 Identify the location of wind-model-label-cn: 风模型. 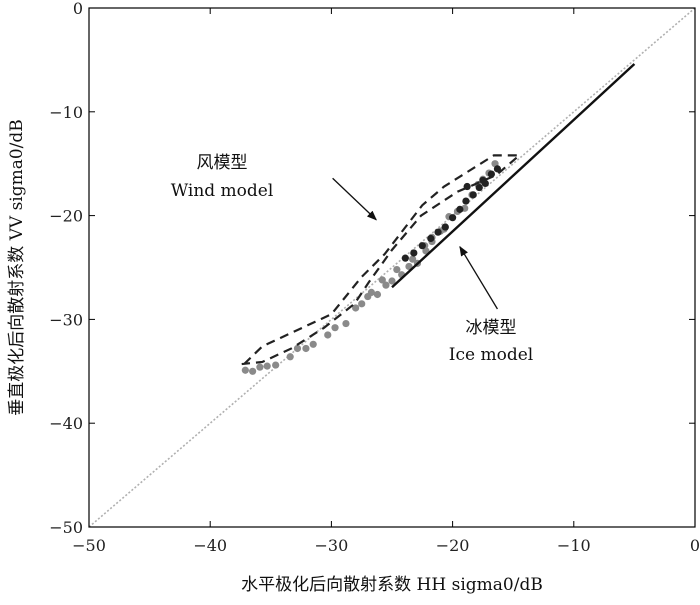
(222, 163).